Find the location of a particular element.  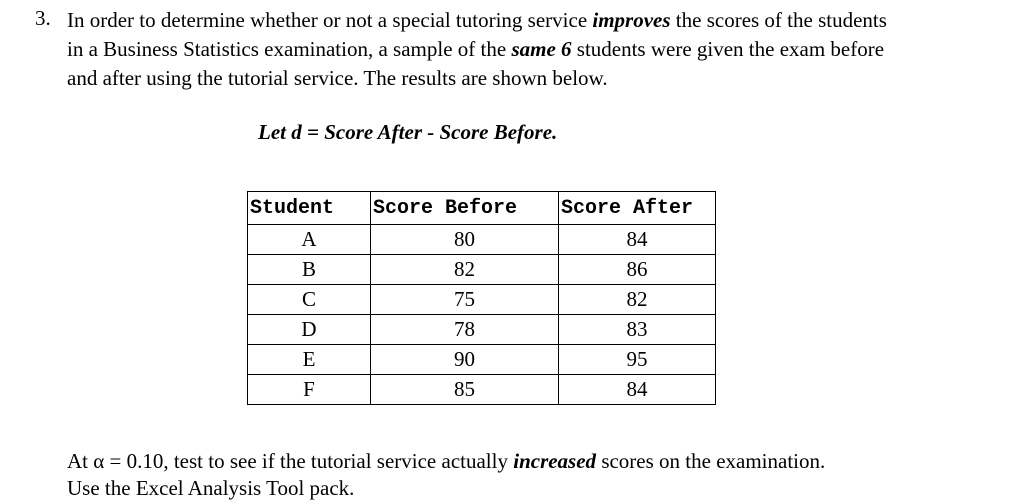

question-line-1-end: the scores of the students is located at coordinates (778, 20).